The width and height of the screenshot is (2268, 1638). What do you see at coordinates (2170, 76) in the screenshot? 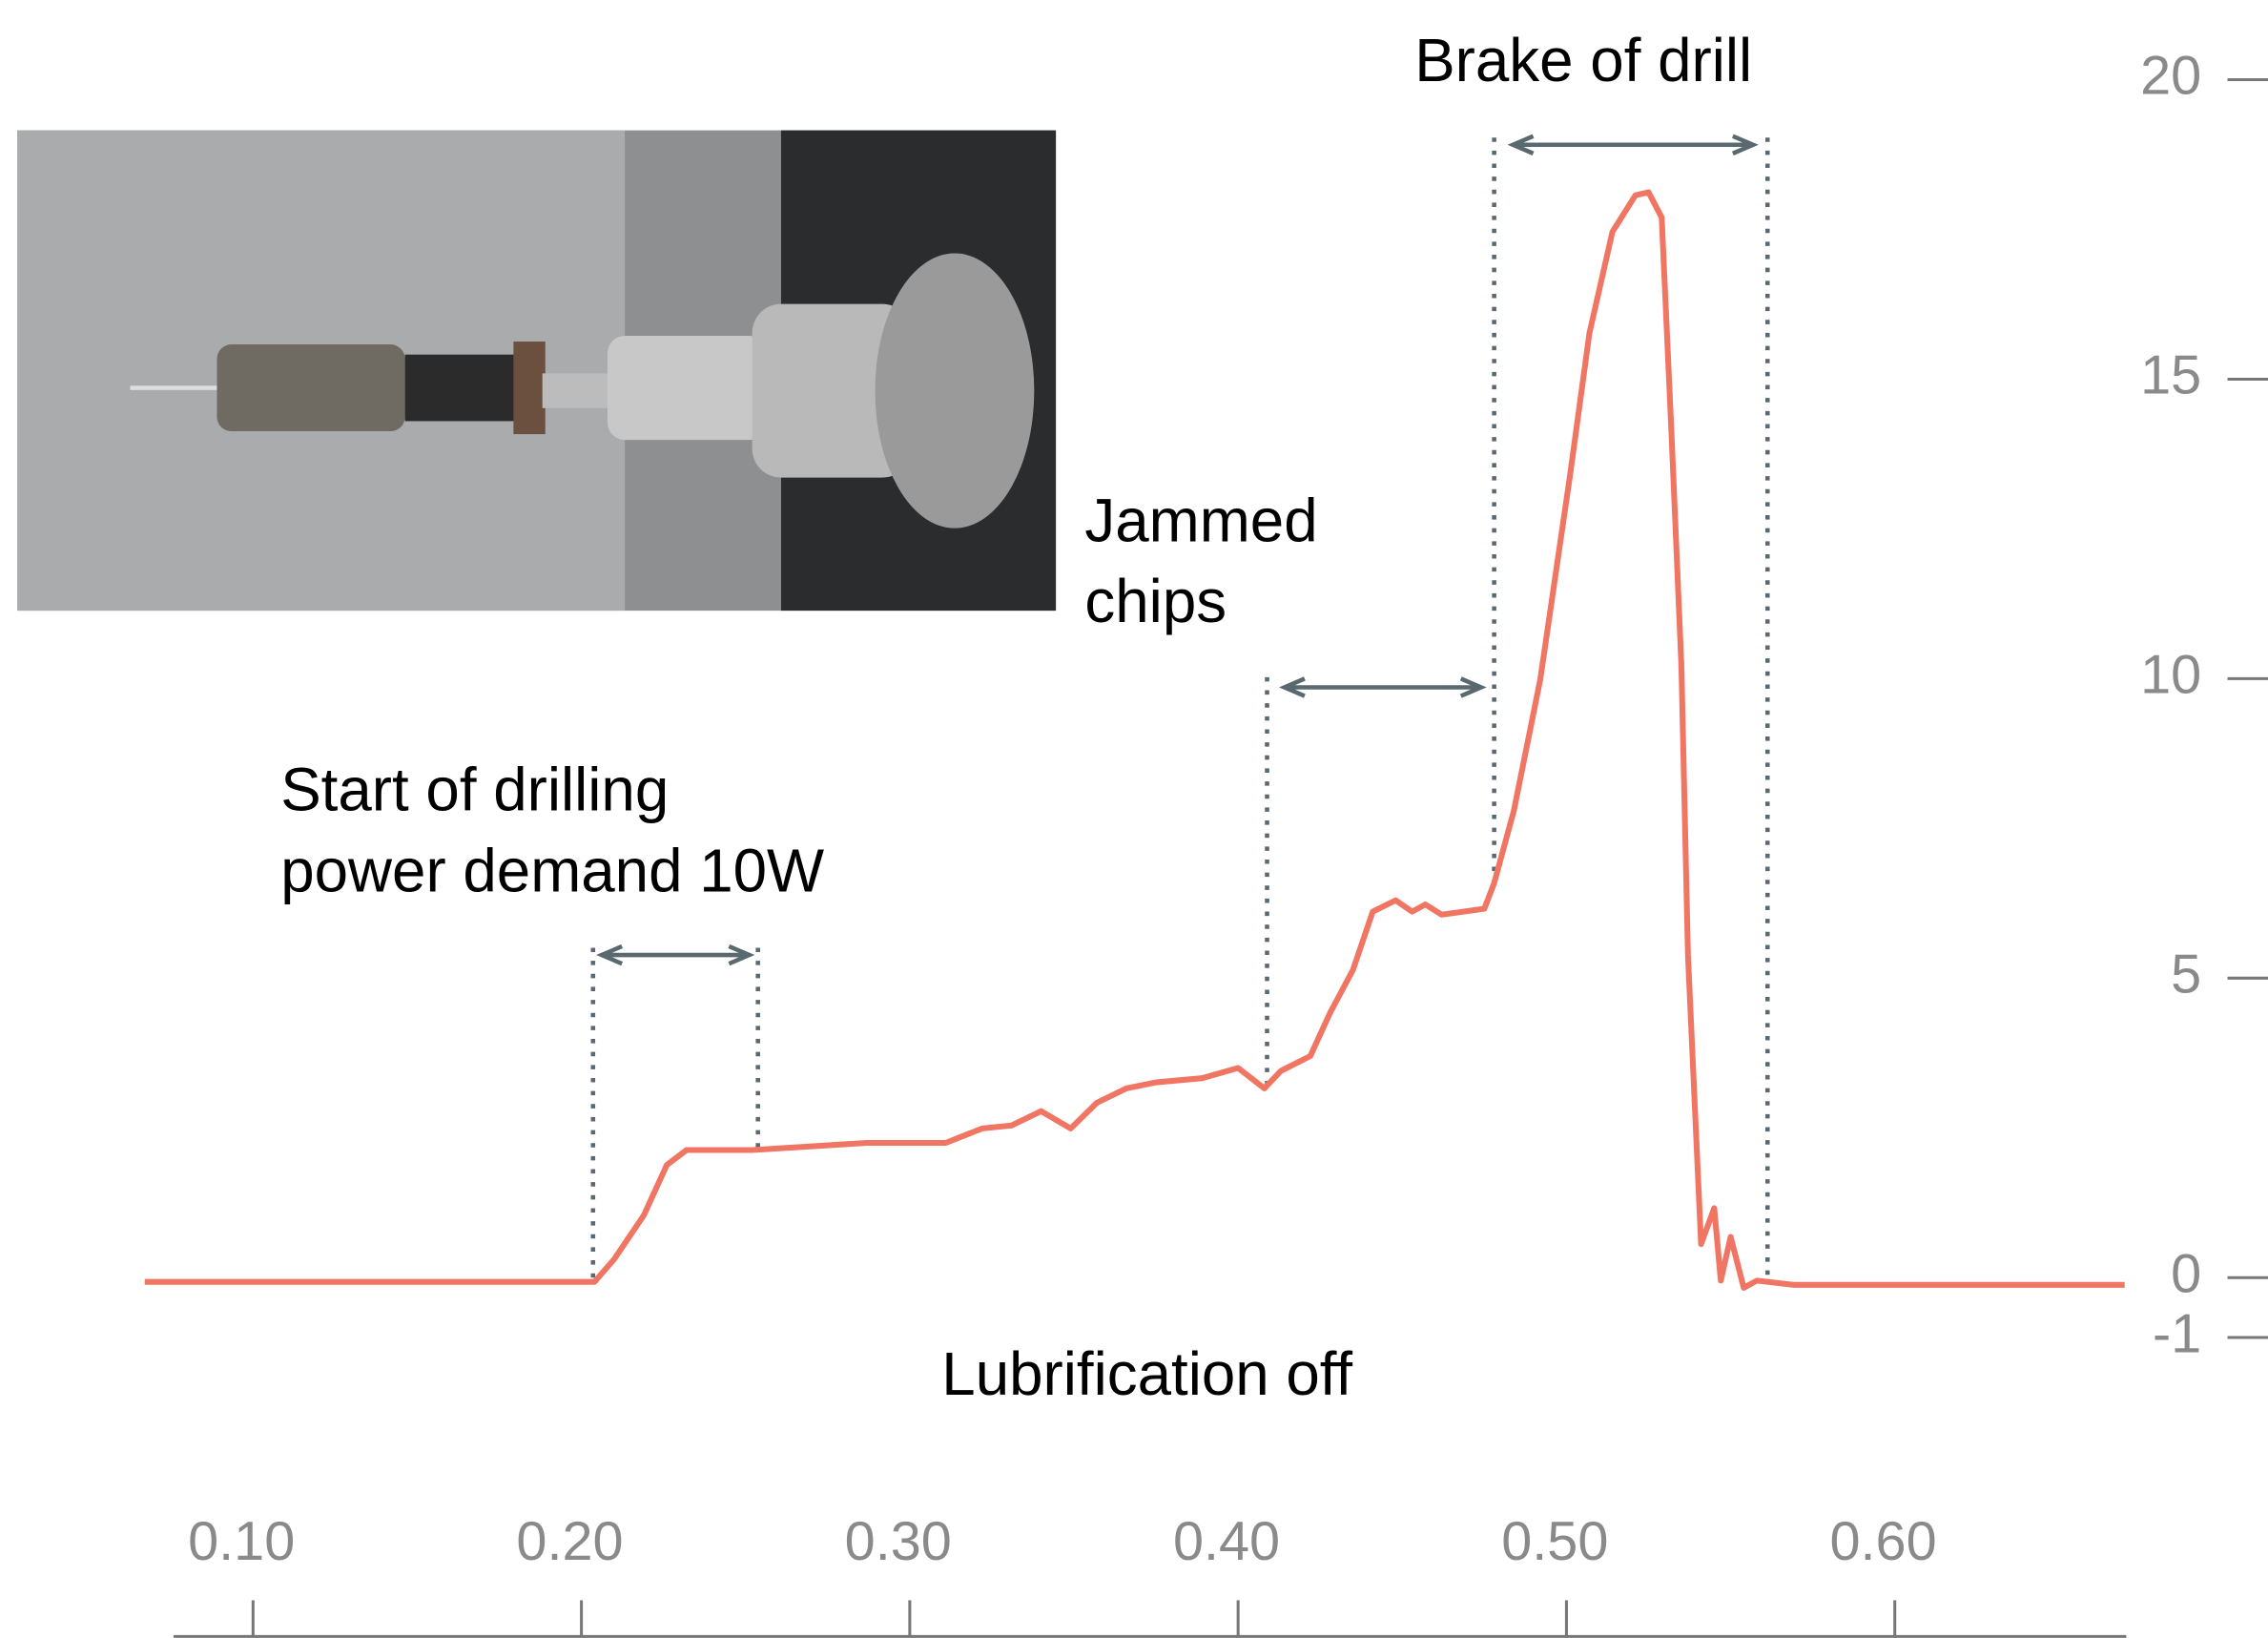
I see `y-tick-label: 20` at bounding box center [2170, 76].